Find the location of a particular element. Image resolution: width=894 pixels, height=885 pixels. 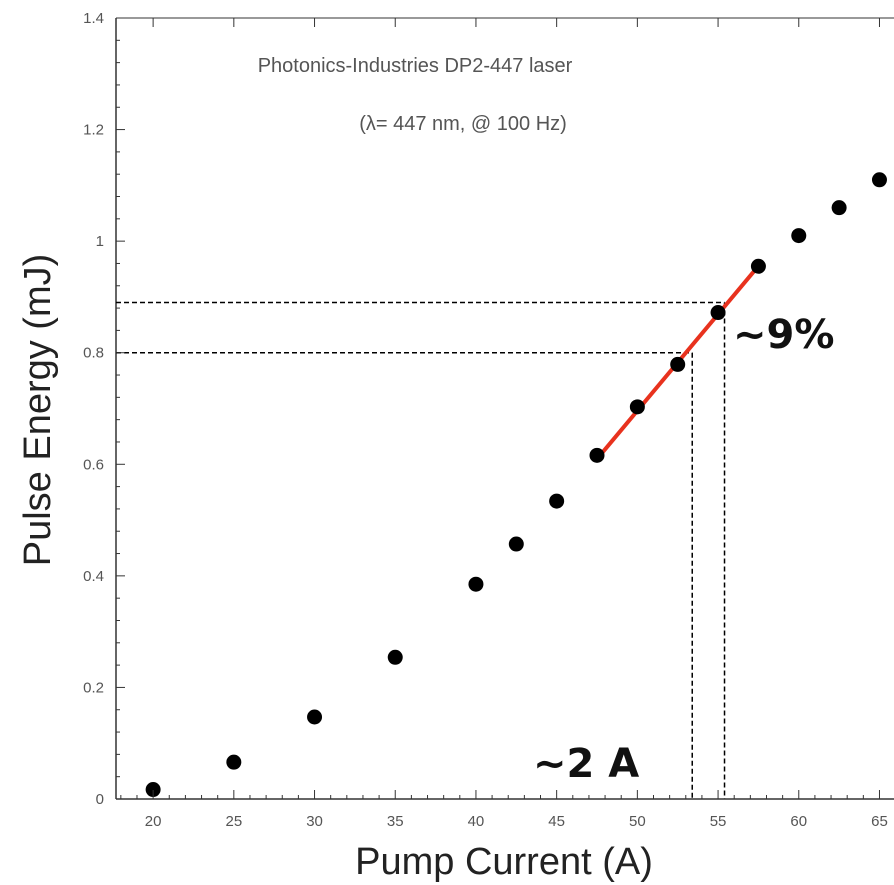

annotation-laser-name: Photonics-Industries DP2-447 laser is located at coordinates (415, 66).